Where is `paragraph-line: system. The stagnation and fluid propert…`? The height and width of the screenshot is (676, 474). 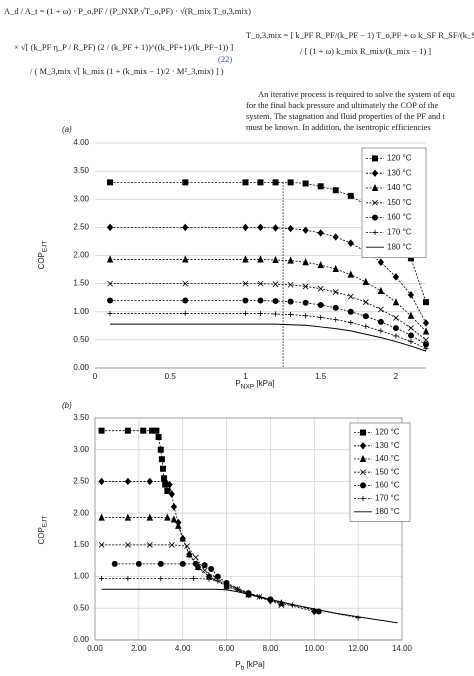
paragraph-line: system. The stagnation and fluid propert… is located at coordinates (345, 116).